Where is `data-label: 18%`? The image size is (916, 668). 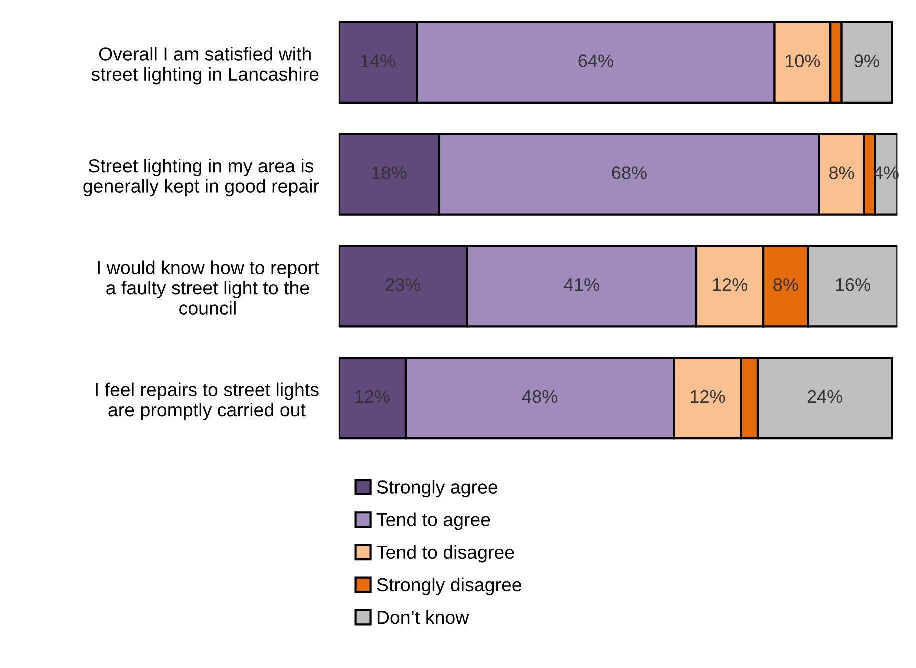 data-label: 18% is located at coordinates (389, 173).